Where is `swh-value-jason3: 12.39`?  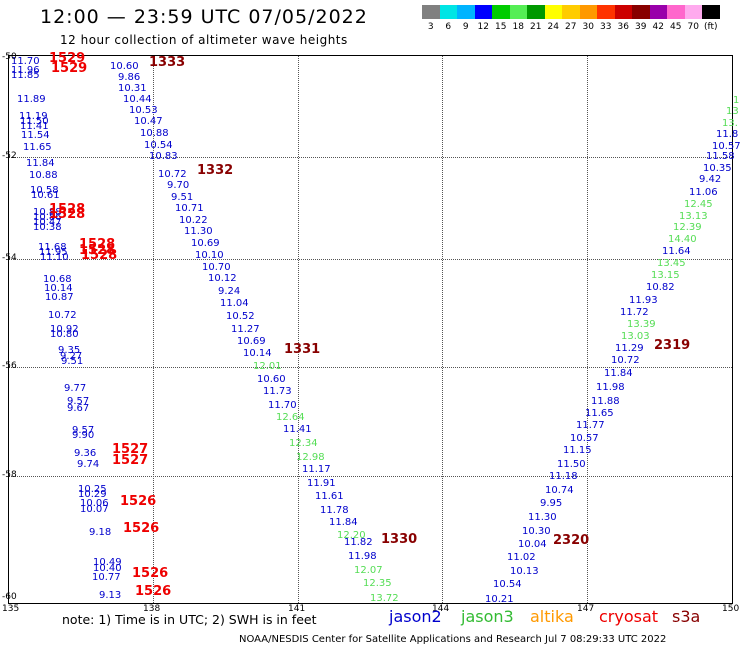
swh-value-jason3: 12.39 is located at coordinates (687, 227).